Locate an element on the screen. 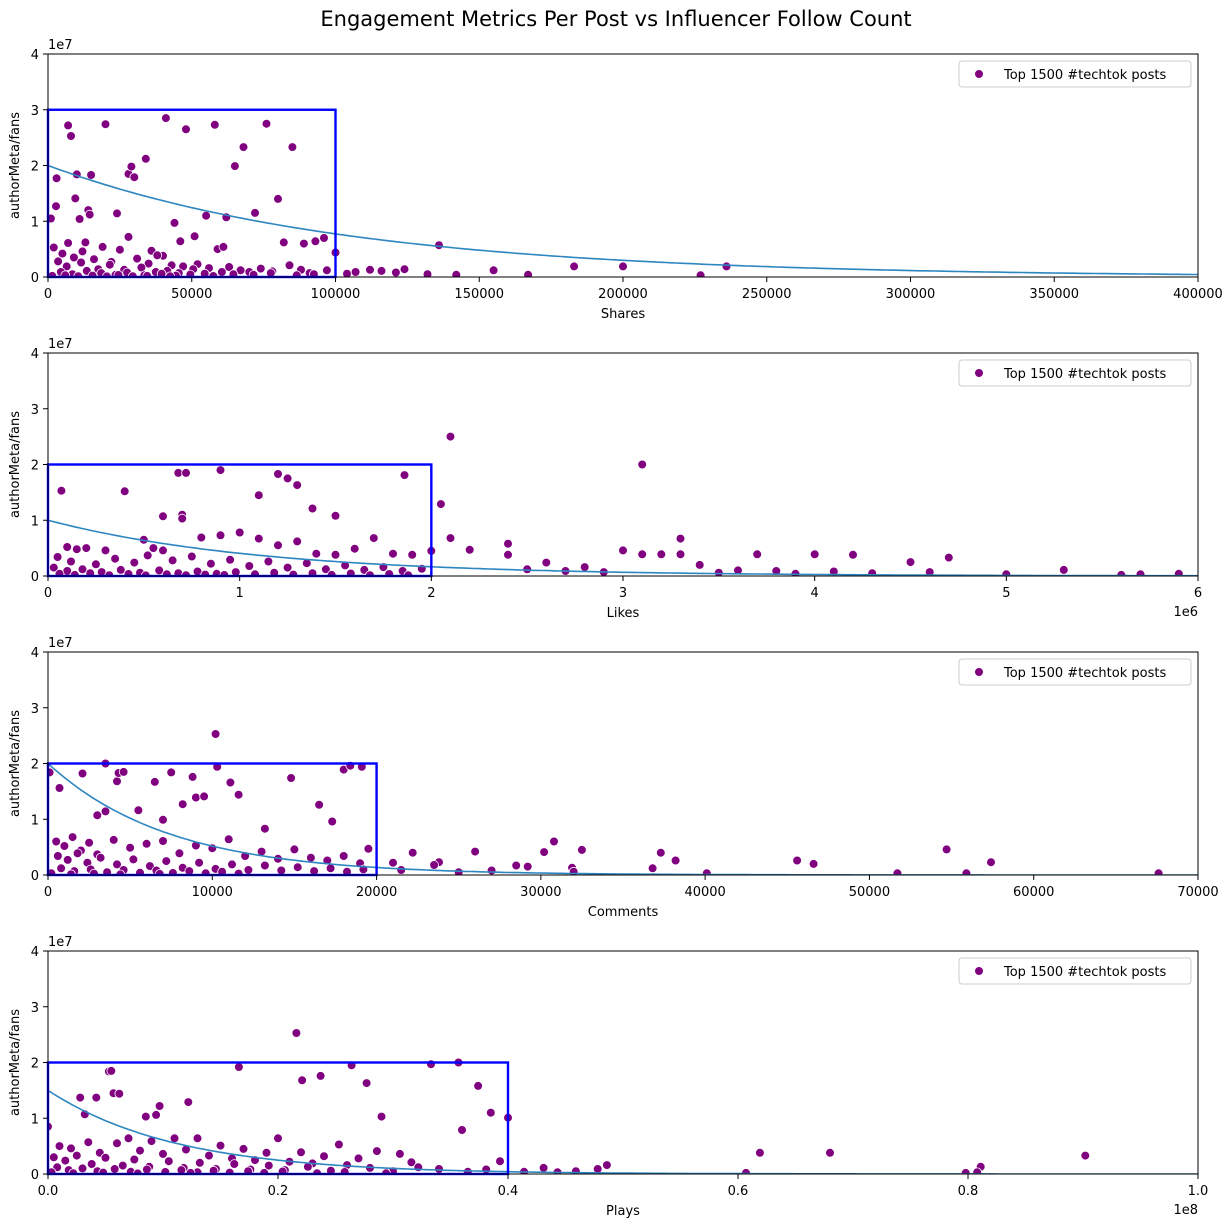 This screenshot has width=1231, height=1220. x-tick-label: 100000 is located at coordinates (336, 294).